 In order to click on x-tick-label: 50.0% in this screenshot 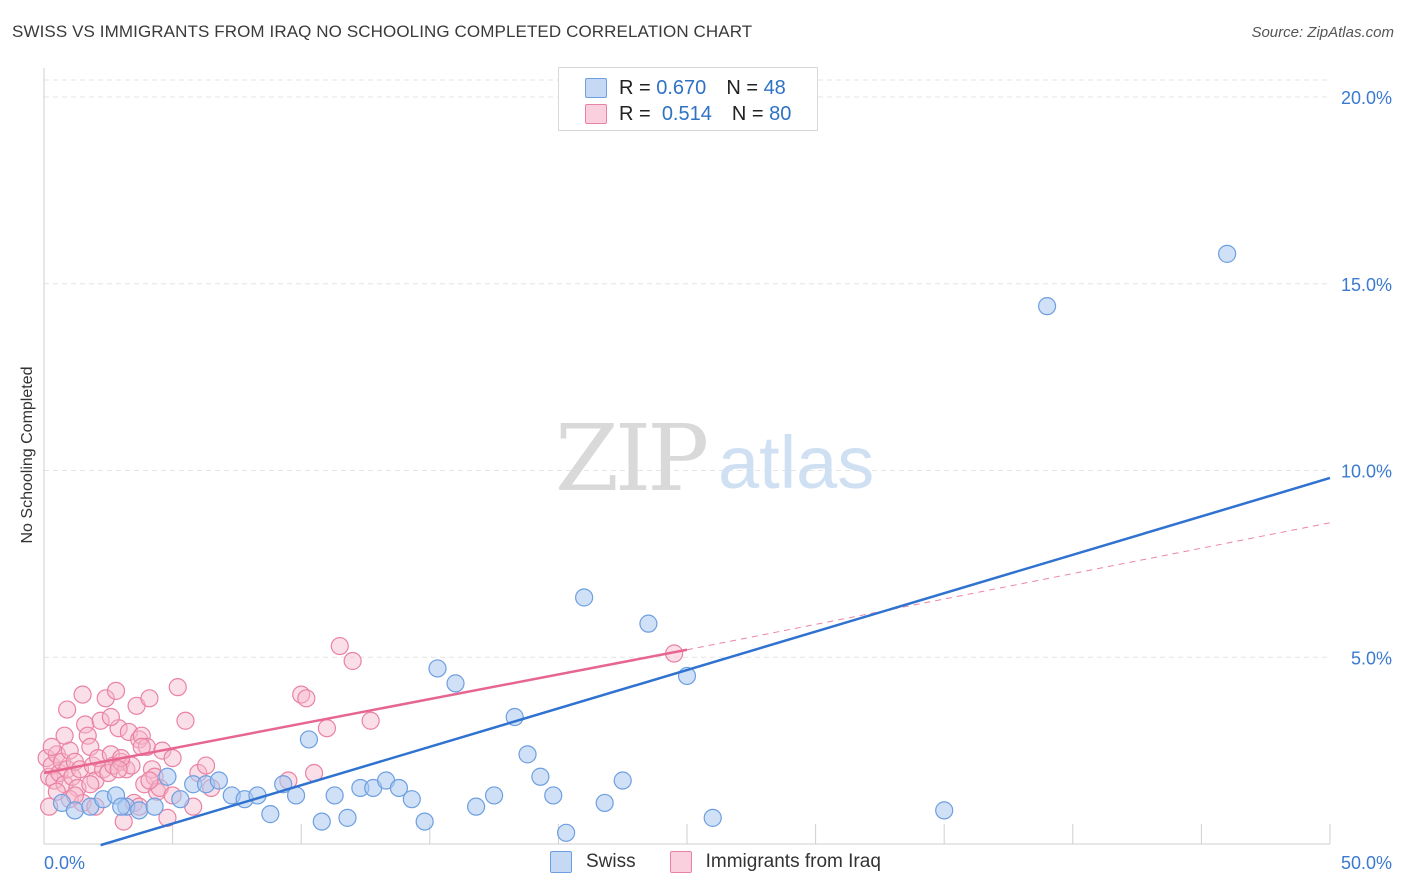, I will do `click(1366, 863)`.